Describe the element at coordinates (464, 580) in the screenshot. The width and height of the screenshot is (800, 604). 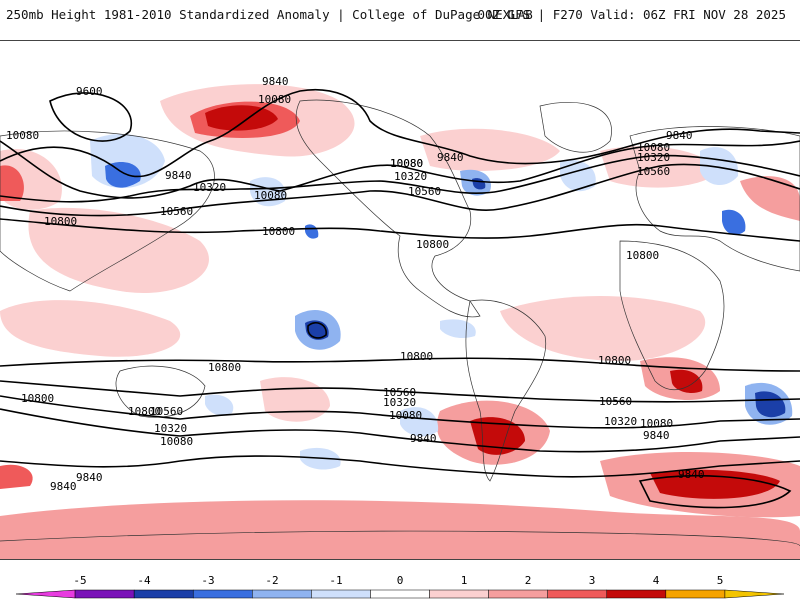
I see `colorbar-tick-label: 1` at that location.